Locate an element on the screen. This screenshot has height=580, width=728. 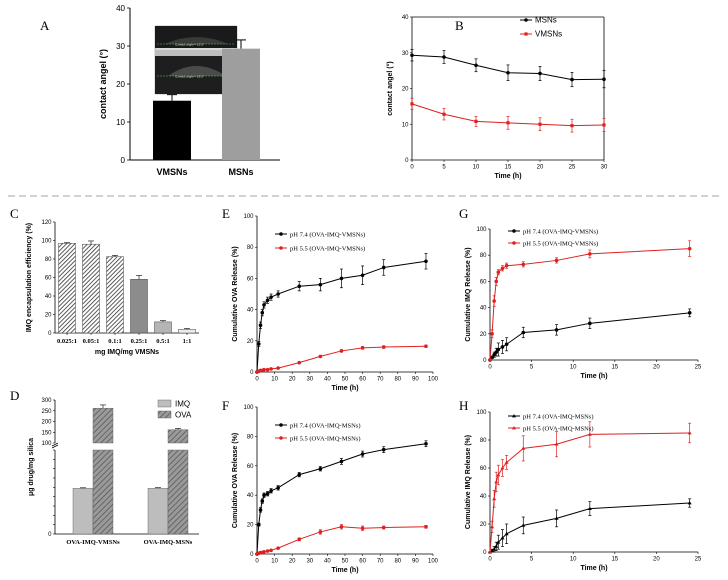
panel-label-F: F is located at coordinates (225, 405).